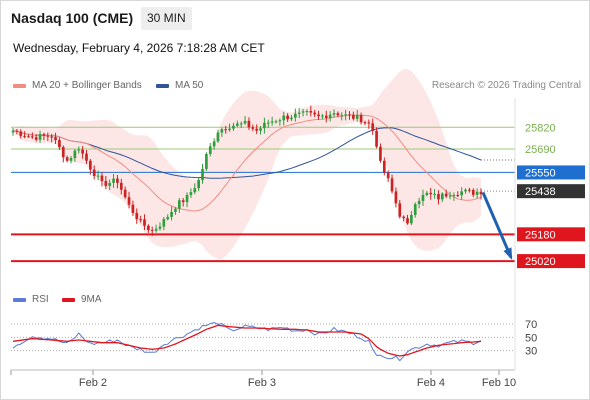 The width and height of the screenshot is (590, 400). I want to click on rsi-label: RSI, so click(40, 299).